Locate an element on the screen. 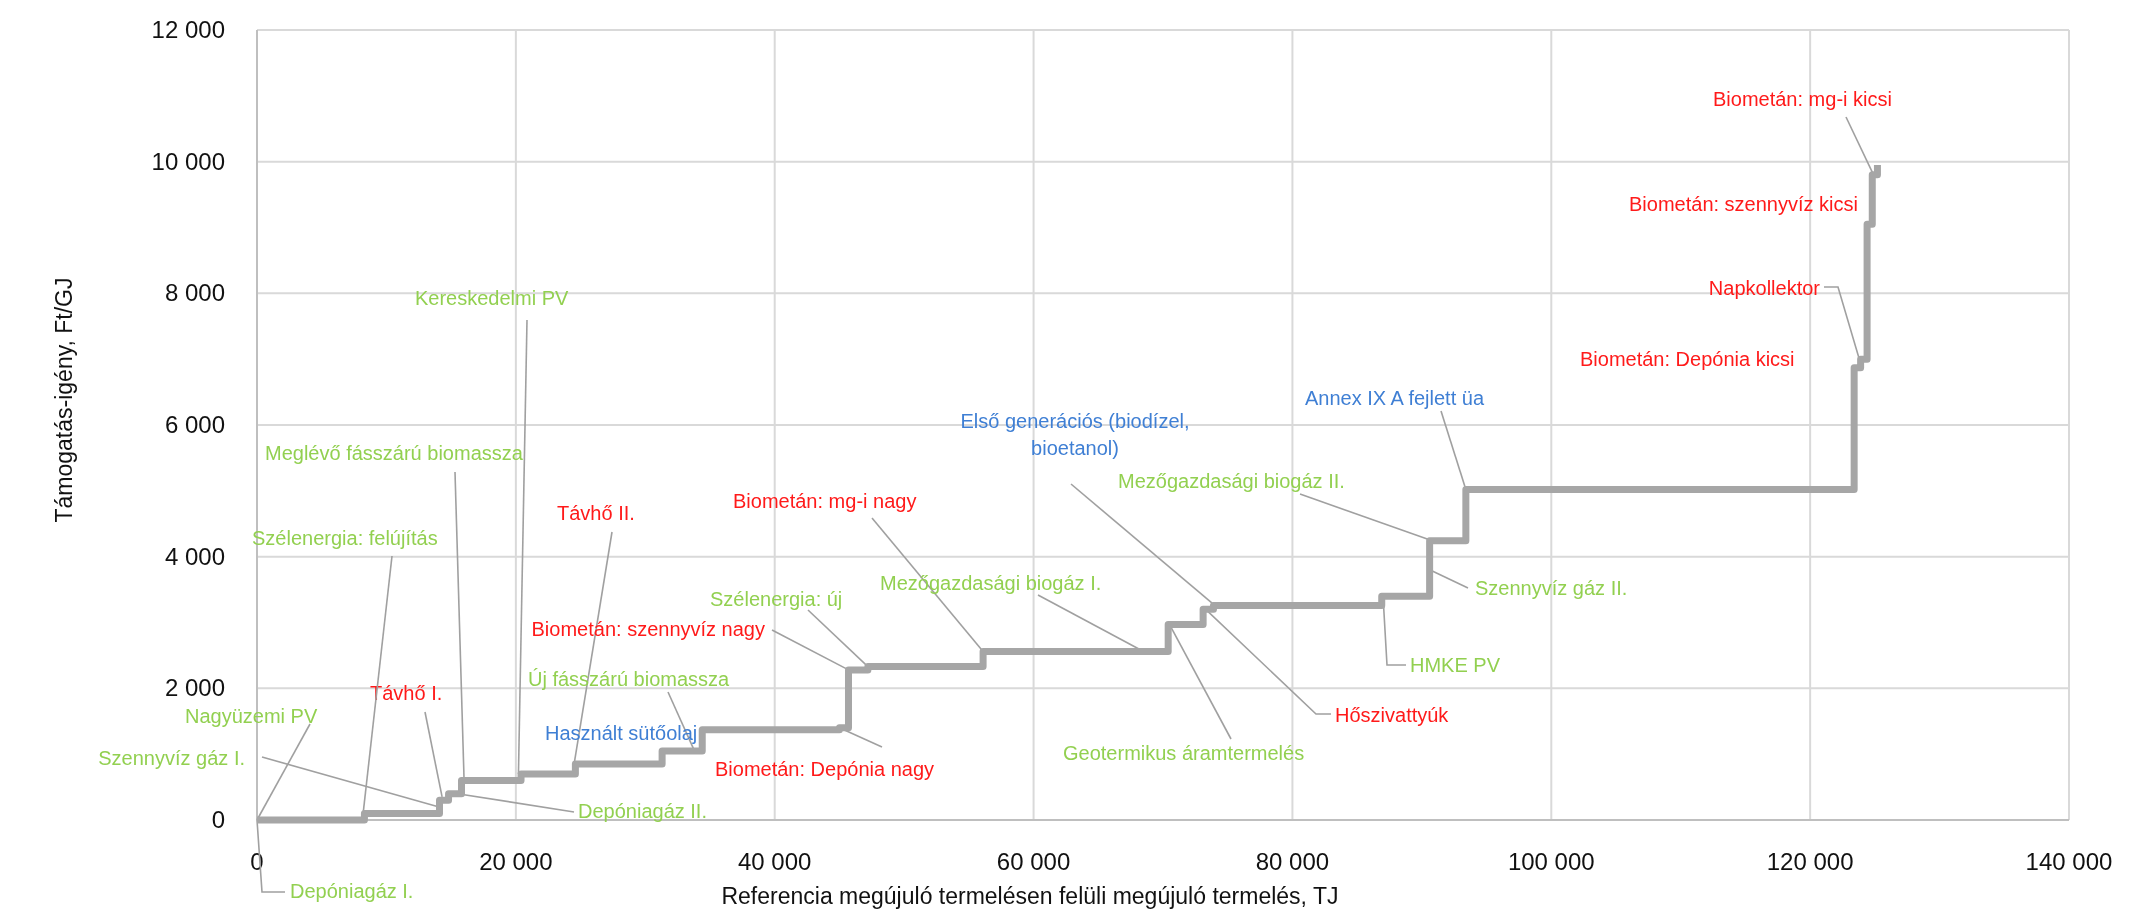  annotation: Szélenergia: felújítás is located at coordinates (345, 538).